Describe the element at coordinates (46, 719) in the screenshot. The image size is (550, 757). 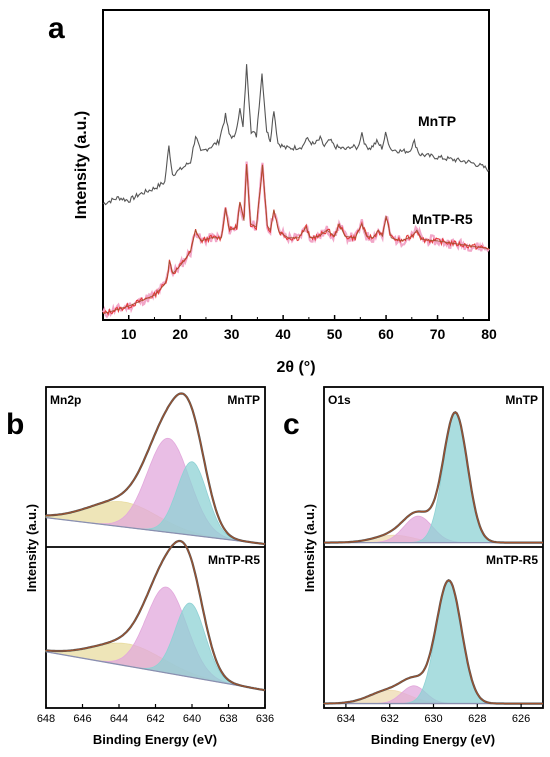
I see `xtick-label-648: 648` at that location.